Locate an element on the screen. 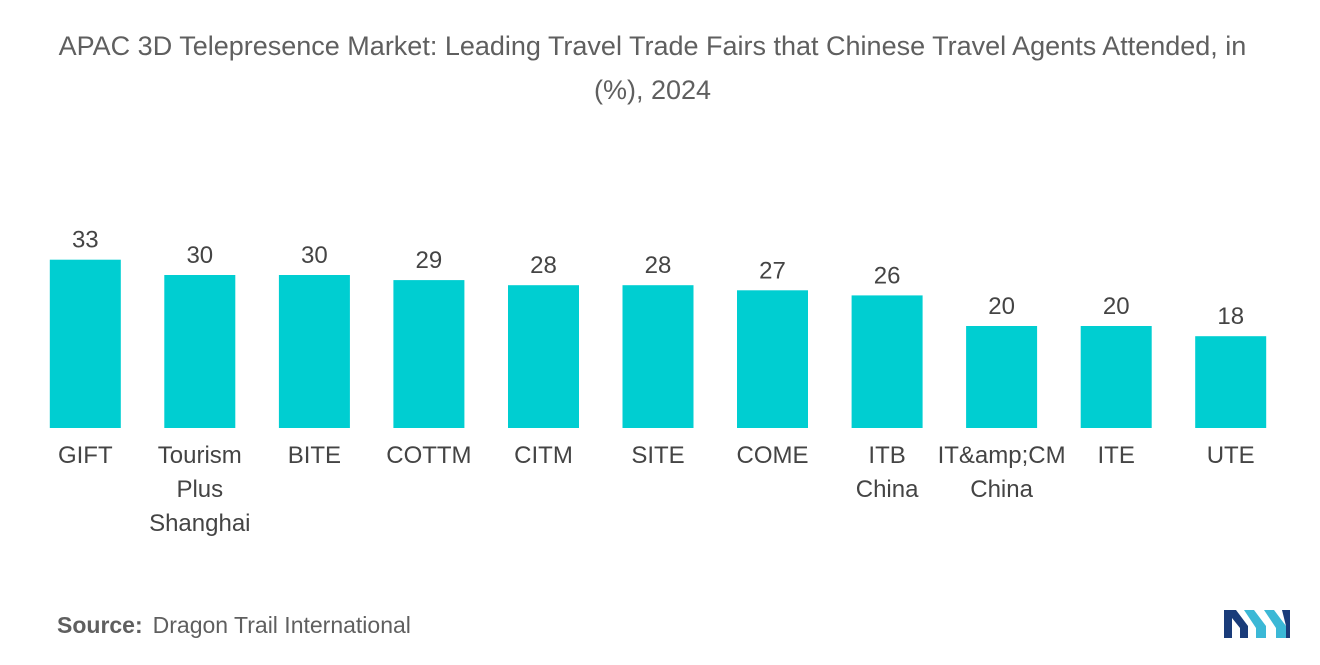 The height and width of the screenshot is (665, 1320). category-label-8-1: China is located at coordinates (1001, 489).